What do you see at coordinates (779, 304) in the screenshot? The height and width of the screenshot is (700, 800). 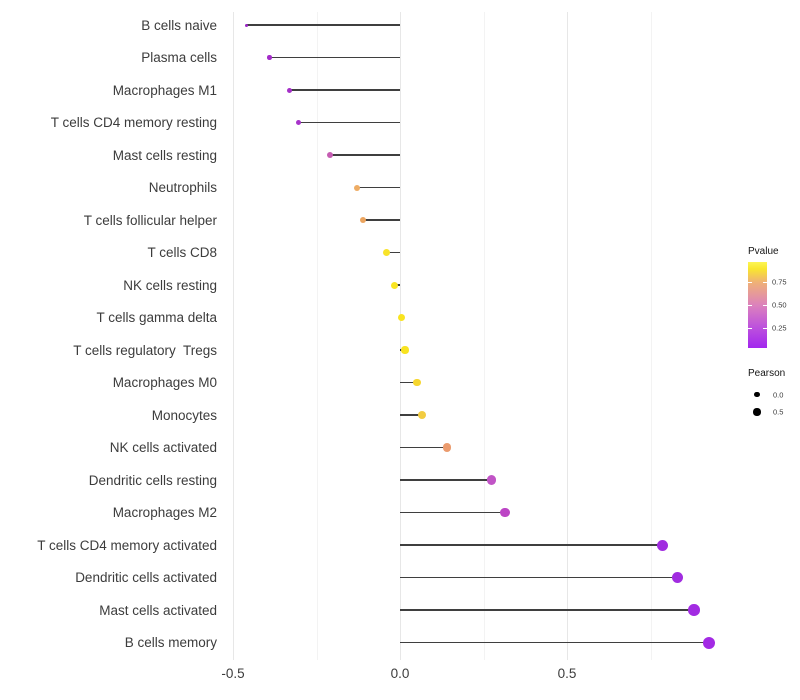 I see `colorbar-tick-label: 0.50` at bounding box center [779, 304].